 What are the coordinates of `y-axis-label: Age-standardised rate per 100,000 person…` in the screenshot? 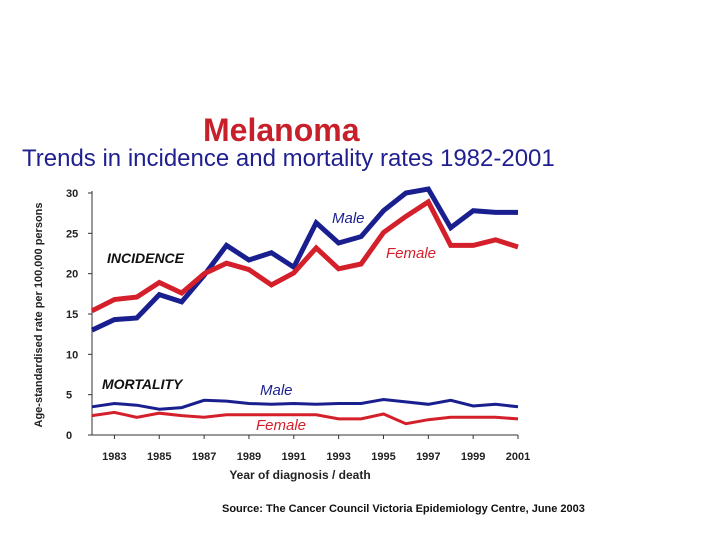 It's located at (39, 315).